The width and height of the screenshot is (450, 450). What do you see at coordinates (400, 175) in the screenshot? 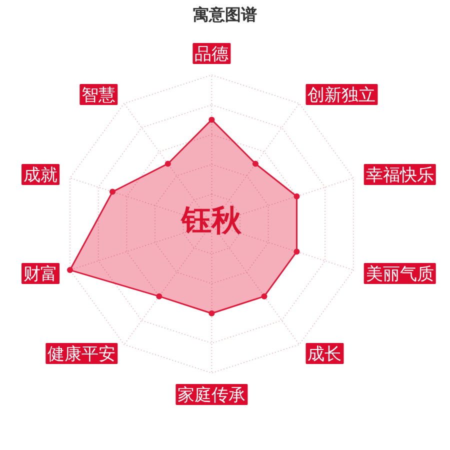
I see `category-label: 幸福快乐` at bounding box center [400, 175].